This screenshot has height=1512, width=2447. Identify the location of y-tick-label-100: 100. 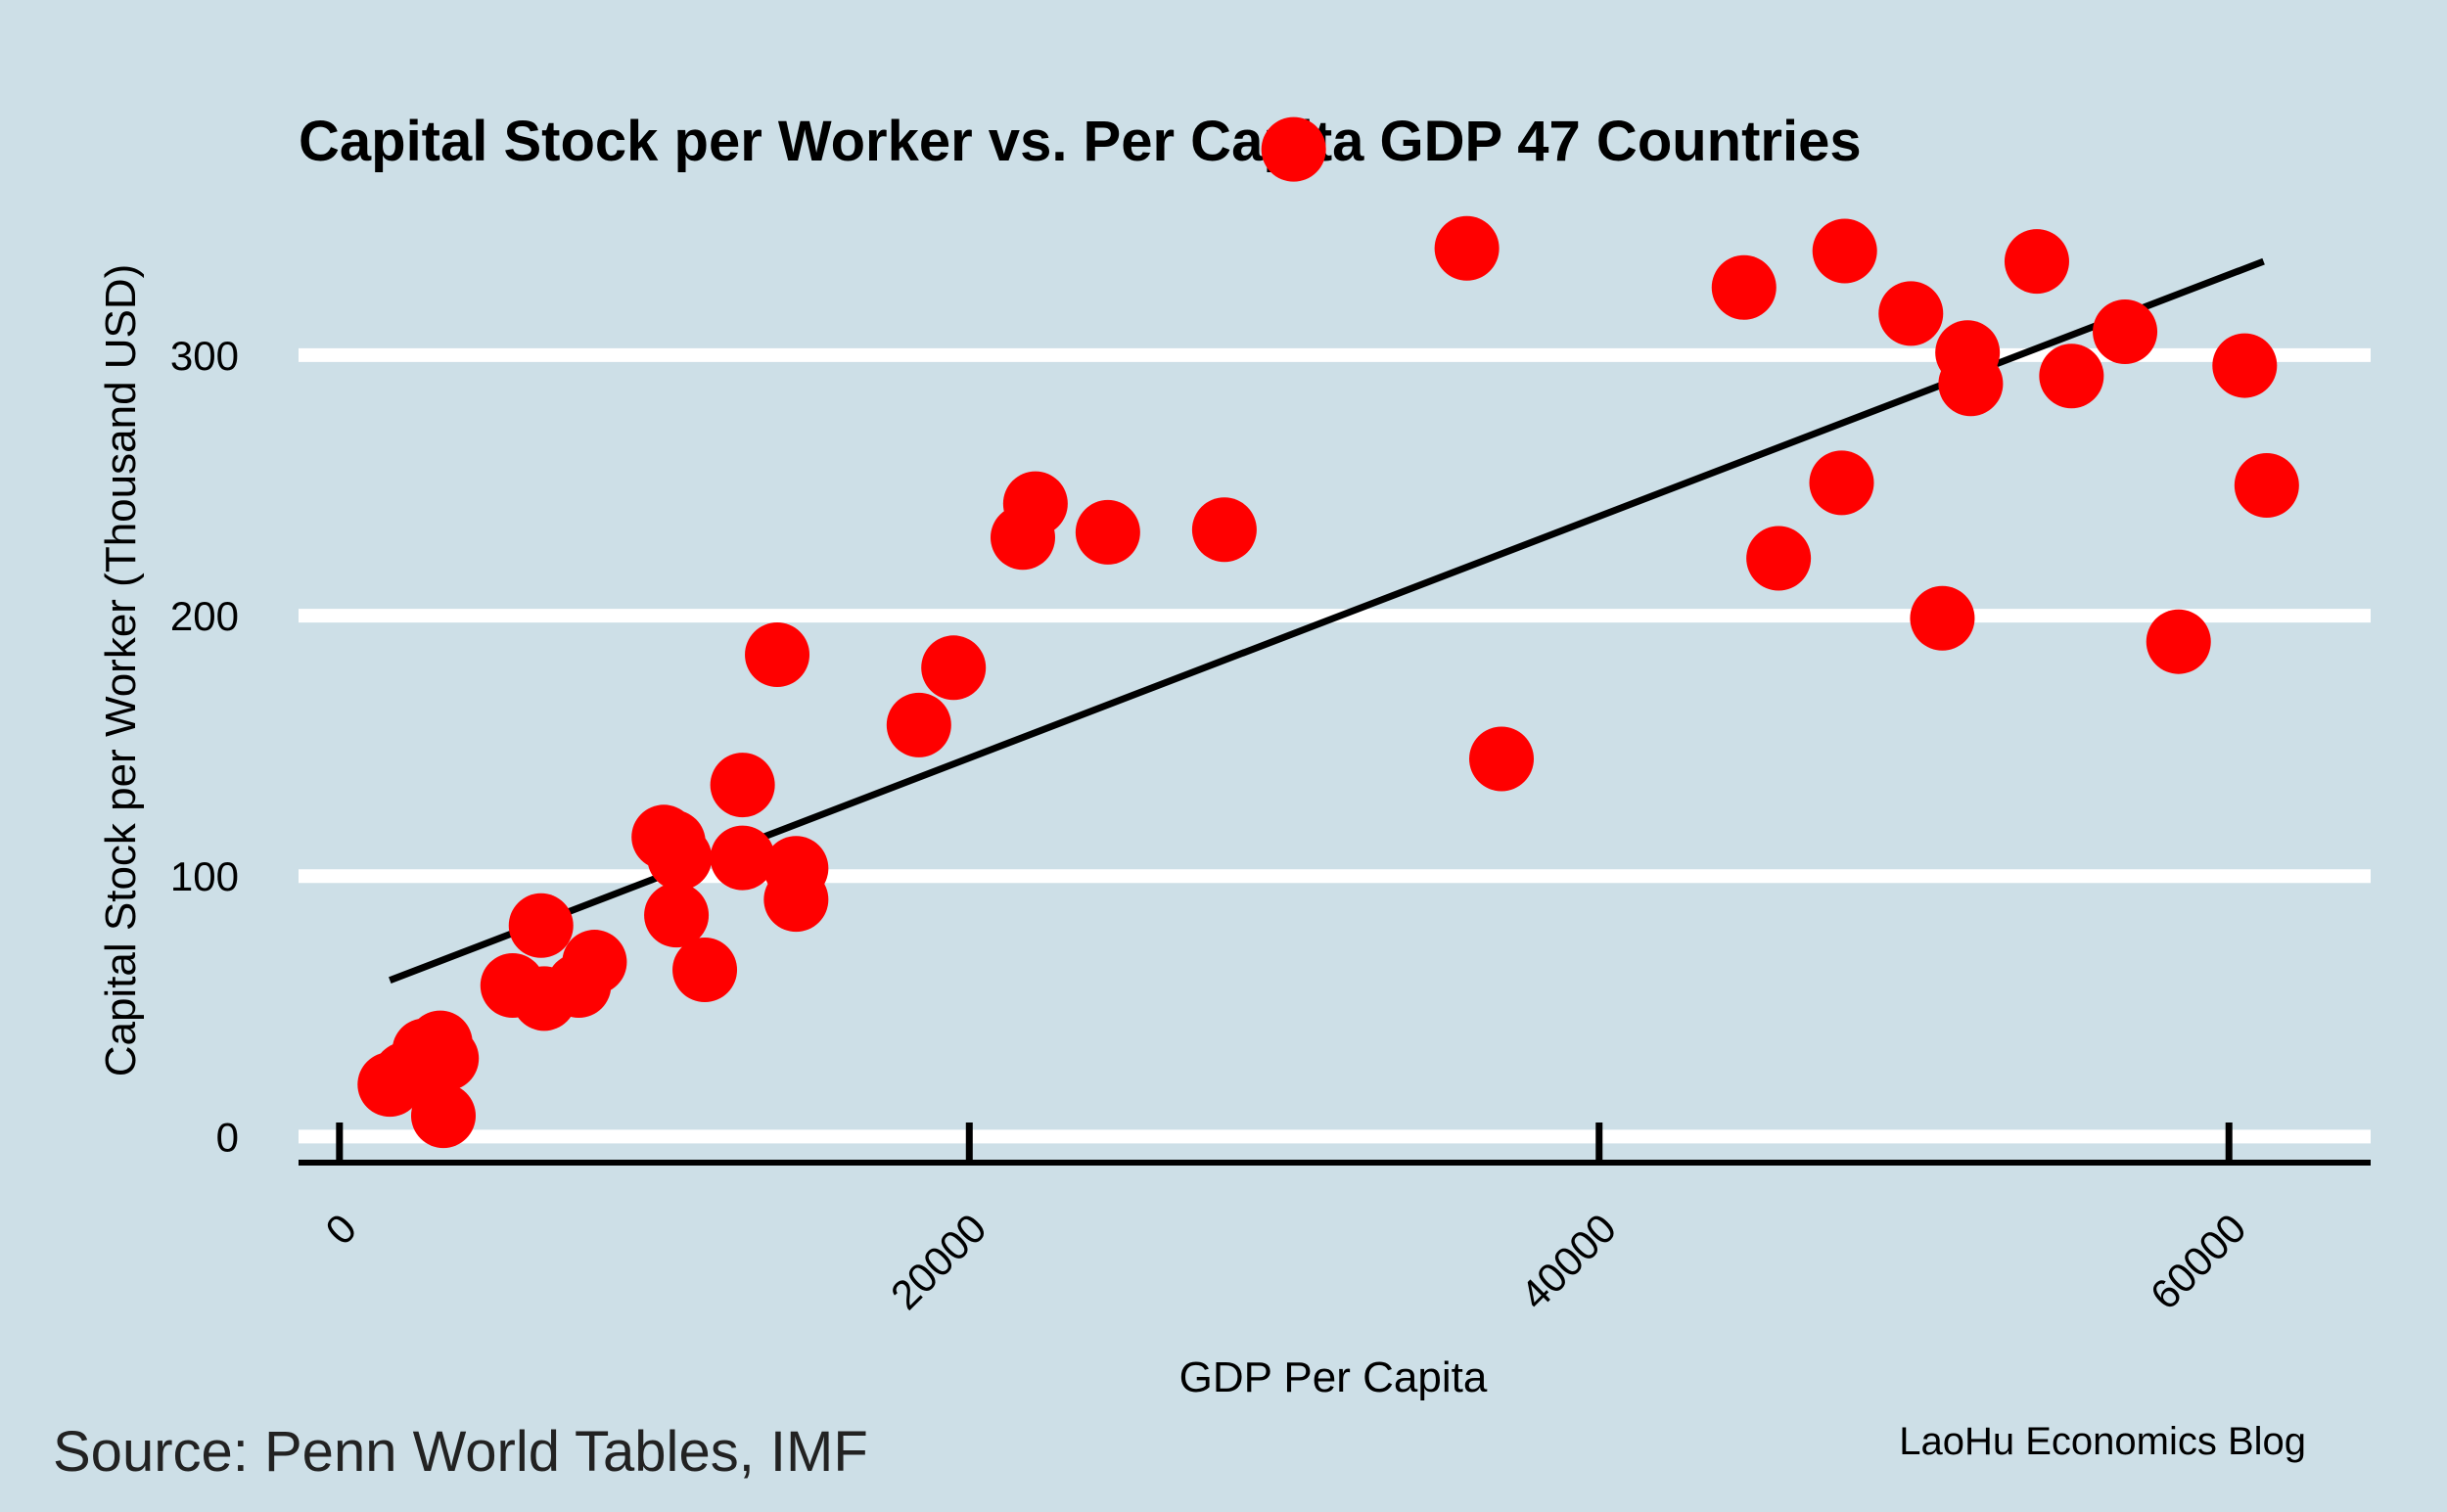
(204, 876).